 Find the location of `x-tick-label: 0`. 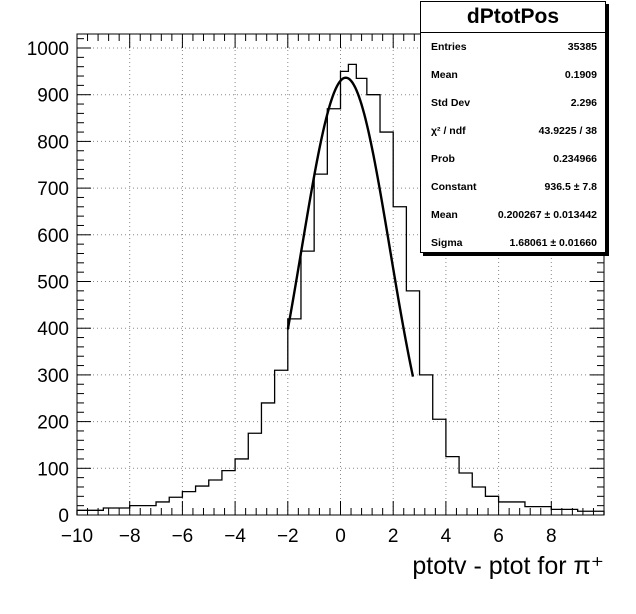

x-tick-label: 0 is located at coordinates (340, 536).